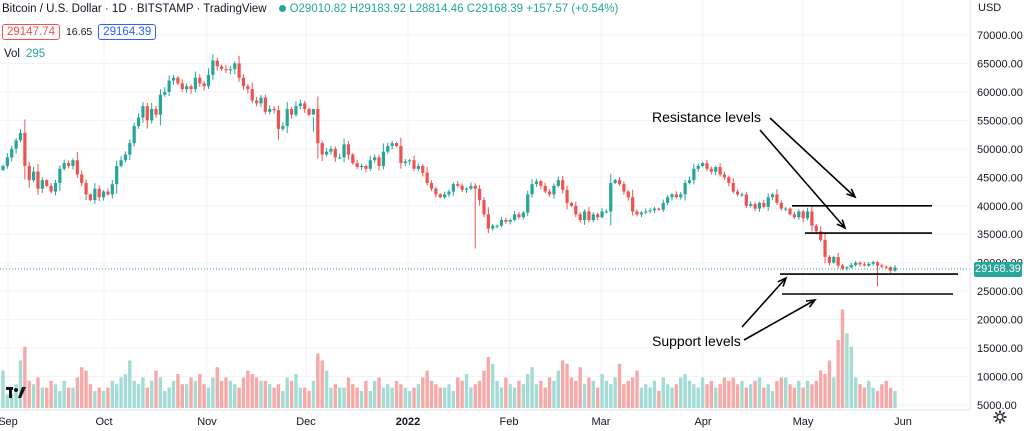  What do you see at coordinates (990, 8) in the screenshot?
I see `currency-label: USD` at bounding box center [990, 8].